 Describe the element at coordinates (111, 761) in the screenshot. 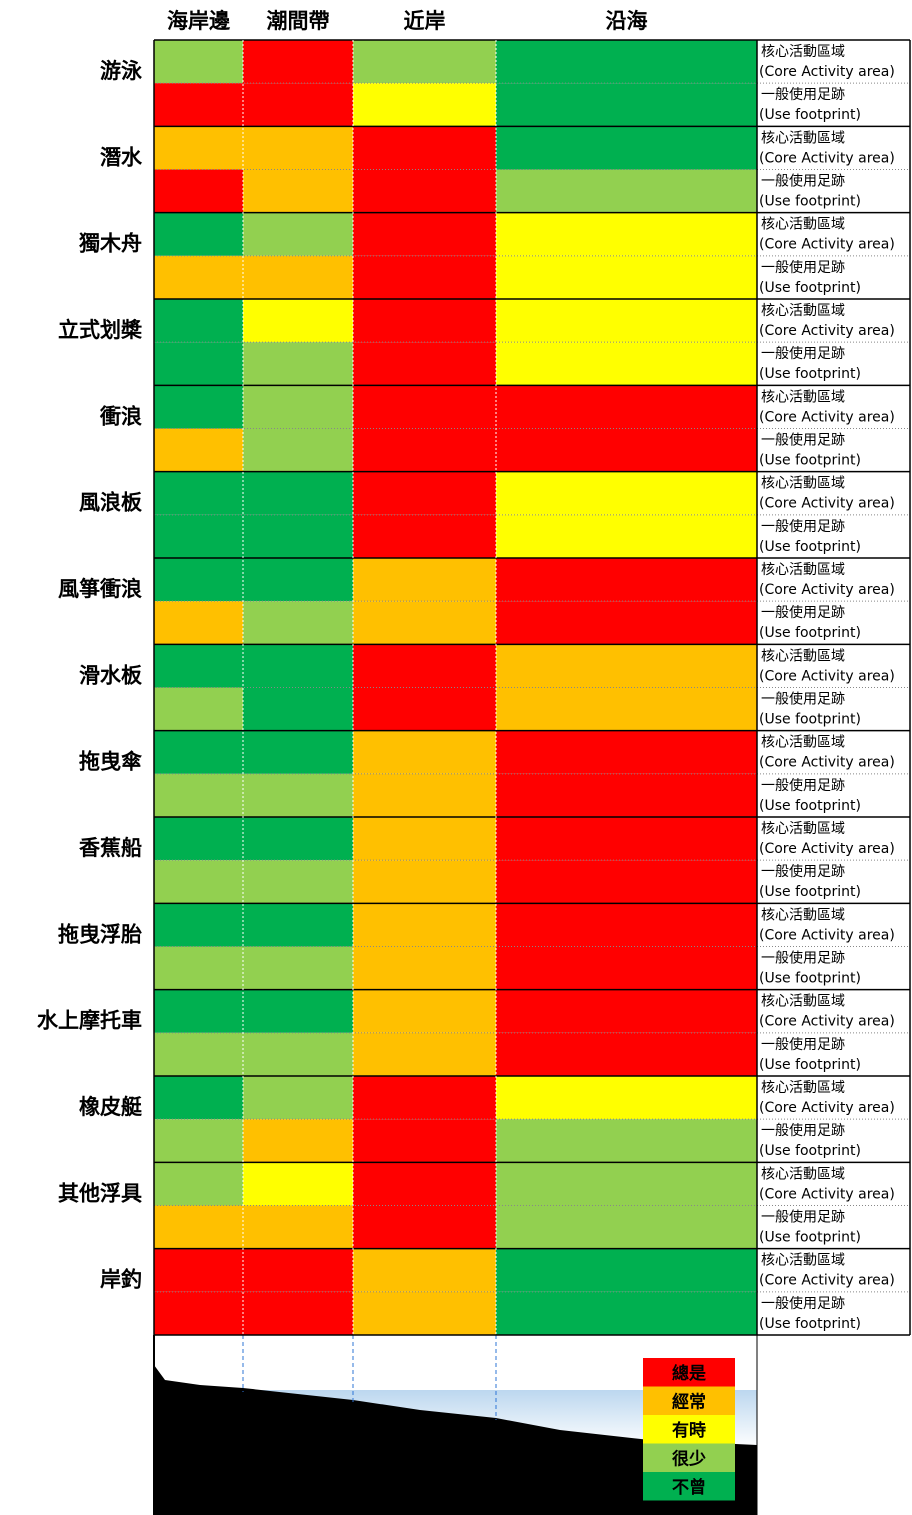

I see `activity-label: 拖曳傘` at that location.